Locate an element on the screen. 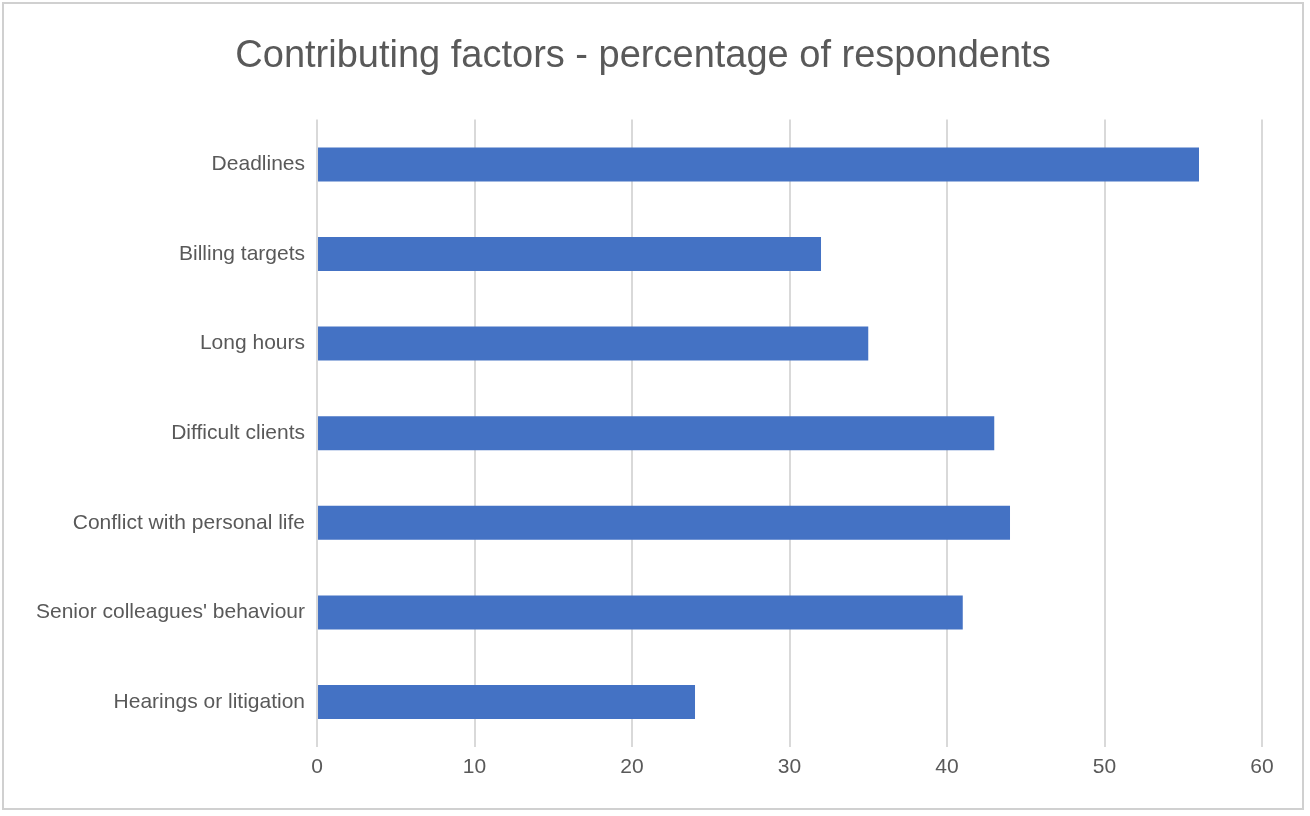  x-tick-label: 0 is located at coordinates (317, 766).